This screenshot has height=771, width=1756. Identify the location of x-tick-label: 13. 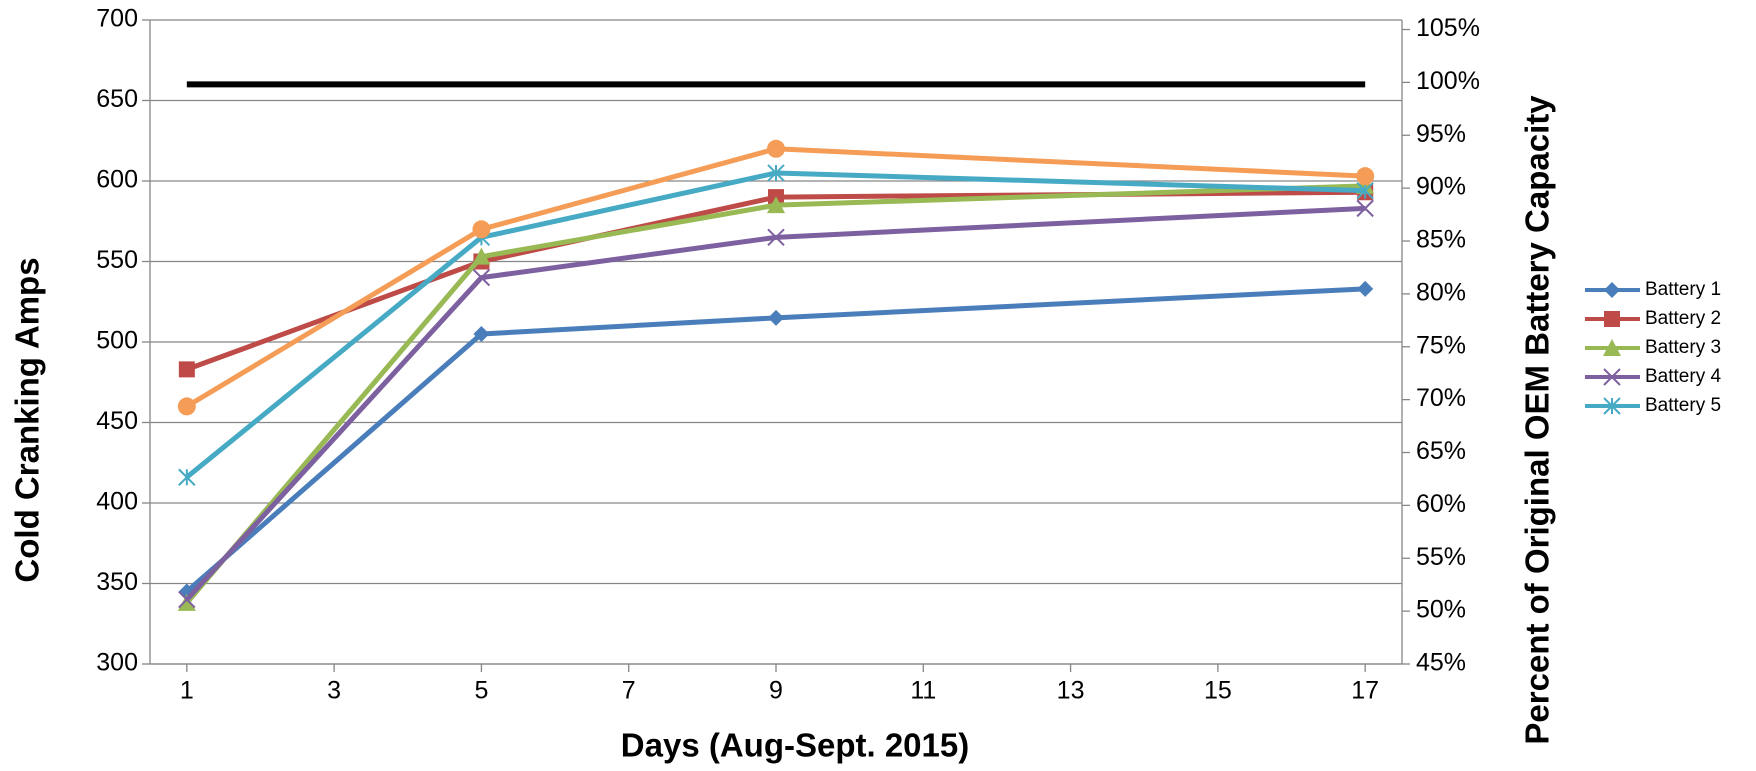
(1071, 691).